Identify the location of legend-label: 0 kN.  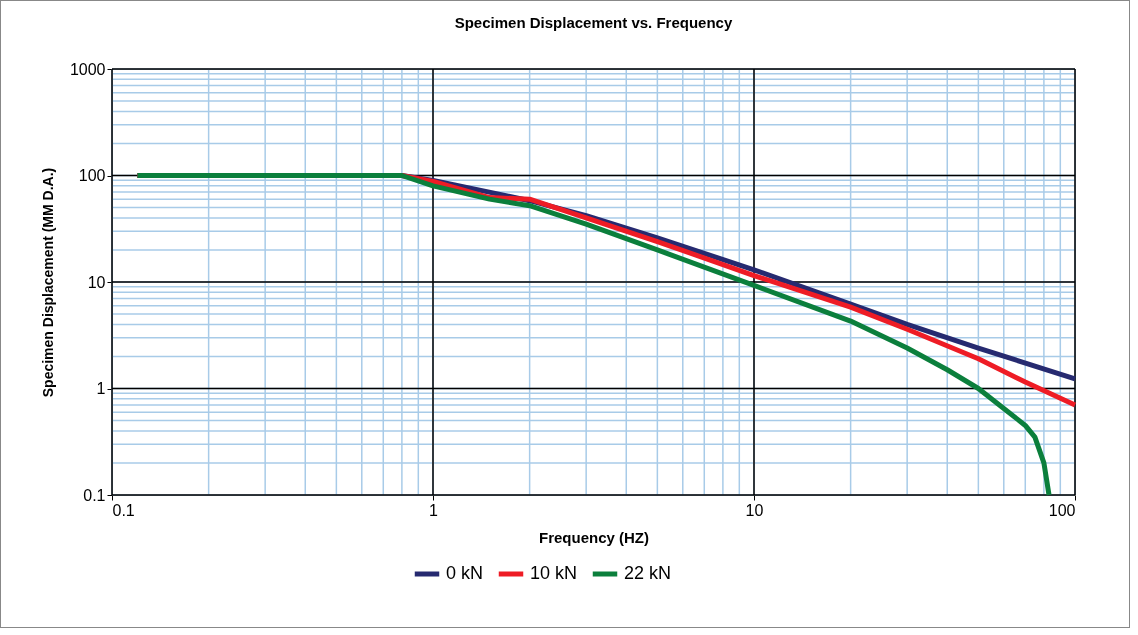
(465, 573).